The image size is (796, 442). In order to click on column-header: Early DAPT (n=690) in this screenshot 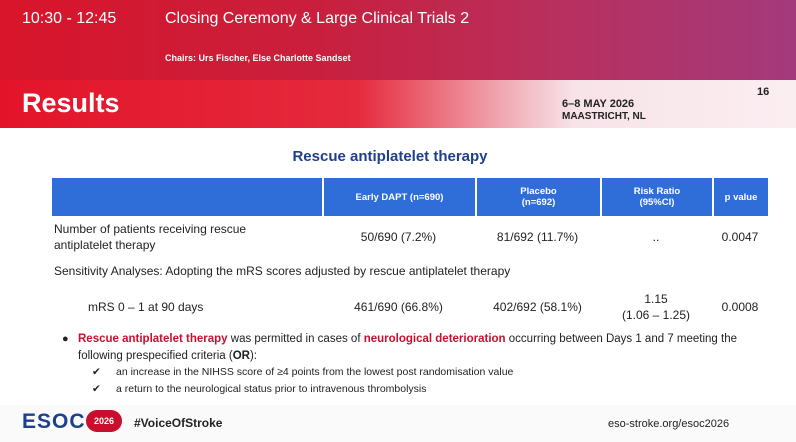, I will do `click(398, 197)`.